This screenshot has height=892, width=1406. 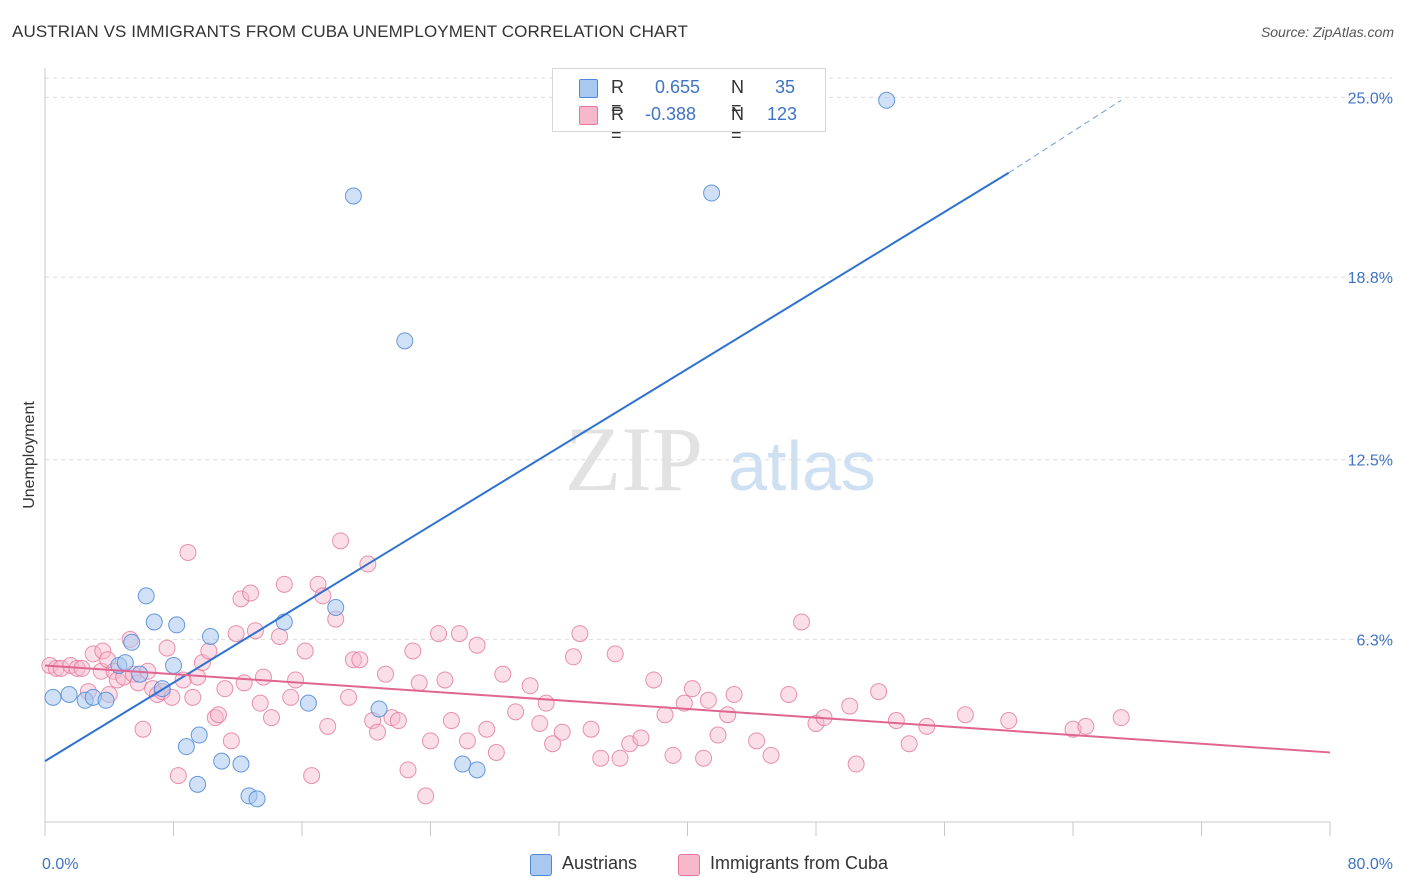 I want to click on legend-r-key: R =, so click(x=617, y=124).